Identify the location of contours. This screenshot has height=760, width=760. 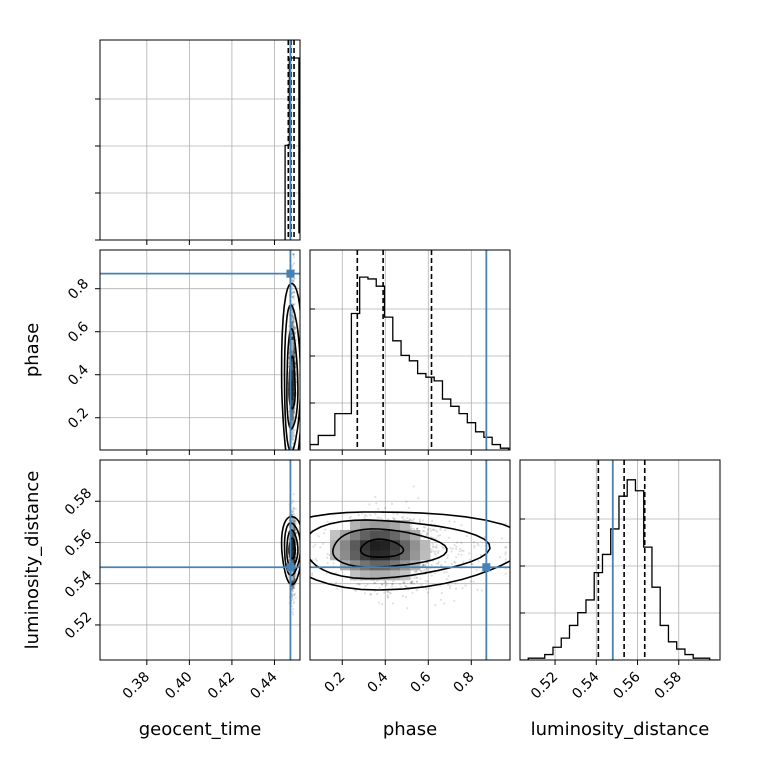
(290, 366).